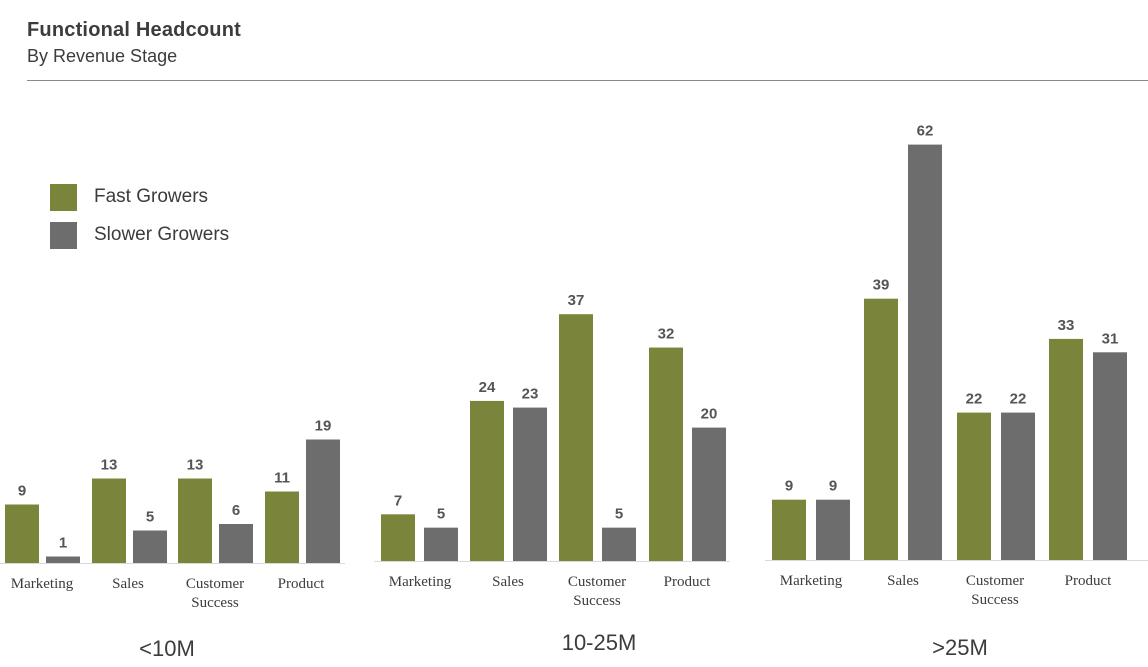  I want to click on data-label: 7, so click(398, 500).